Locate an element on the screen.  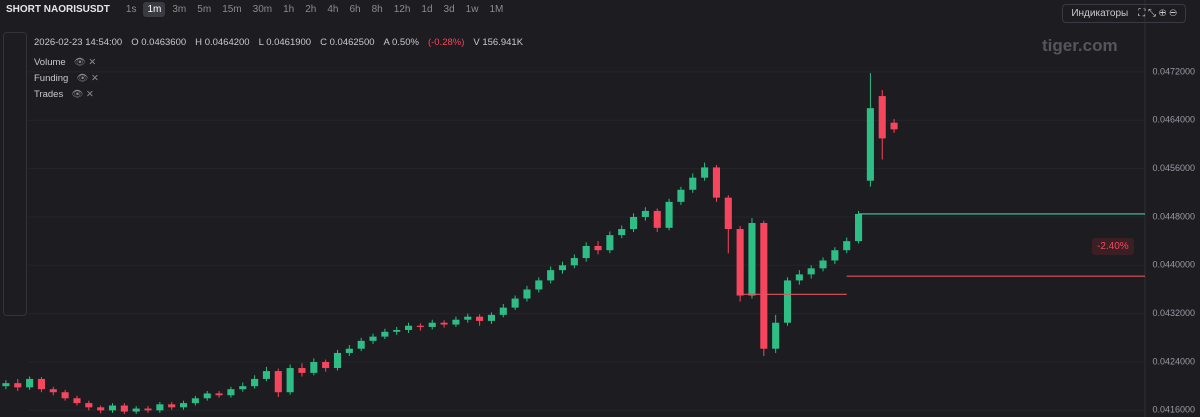
timeframe: 1m is located at coordinates (154, 9).